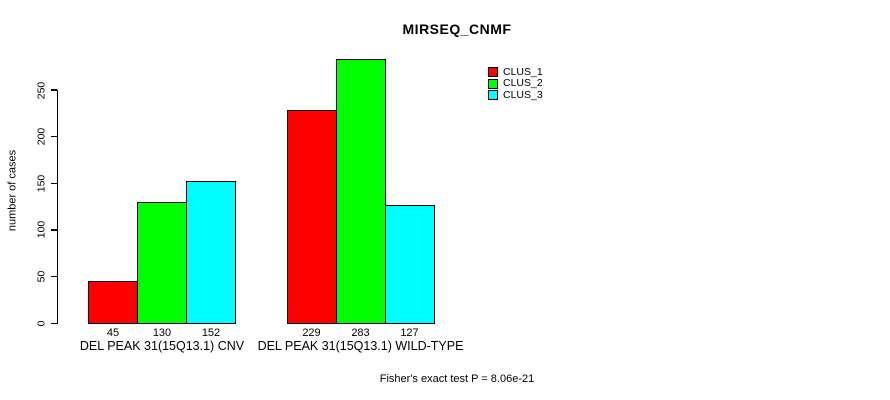 The height and width of the screenshot is (400, 890). What do you see at coordinates (409, 332) in the screenshot?
I see `bar-value-label: 127` at bounding box center [409, 332].